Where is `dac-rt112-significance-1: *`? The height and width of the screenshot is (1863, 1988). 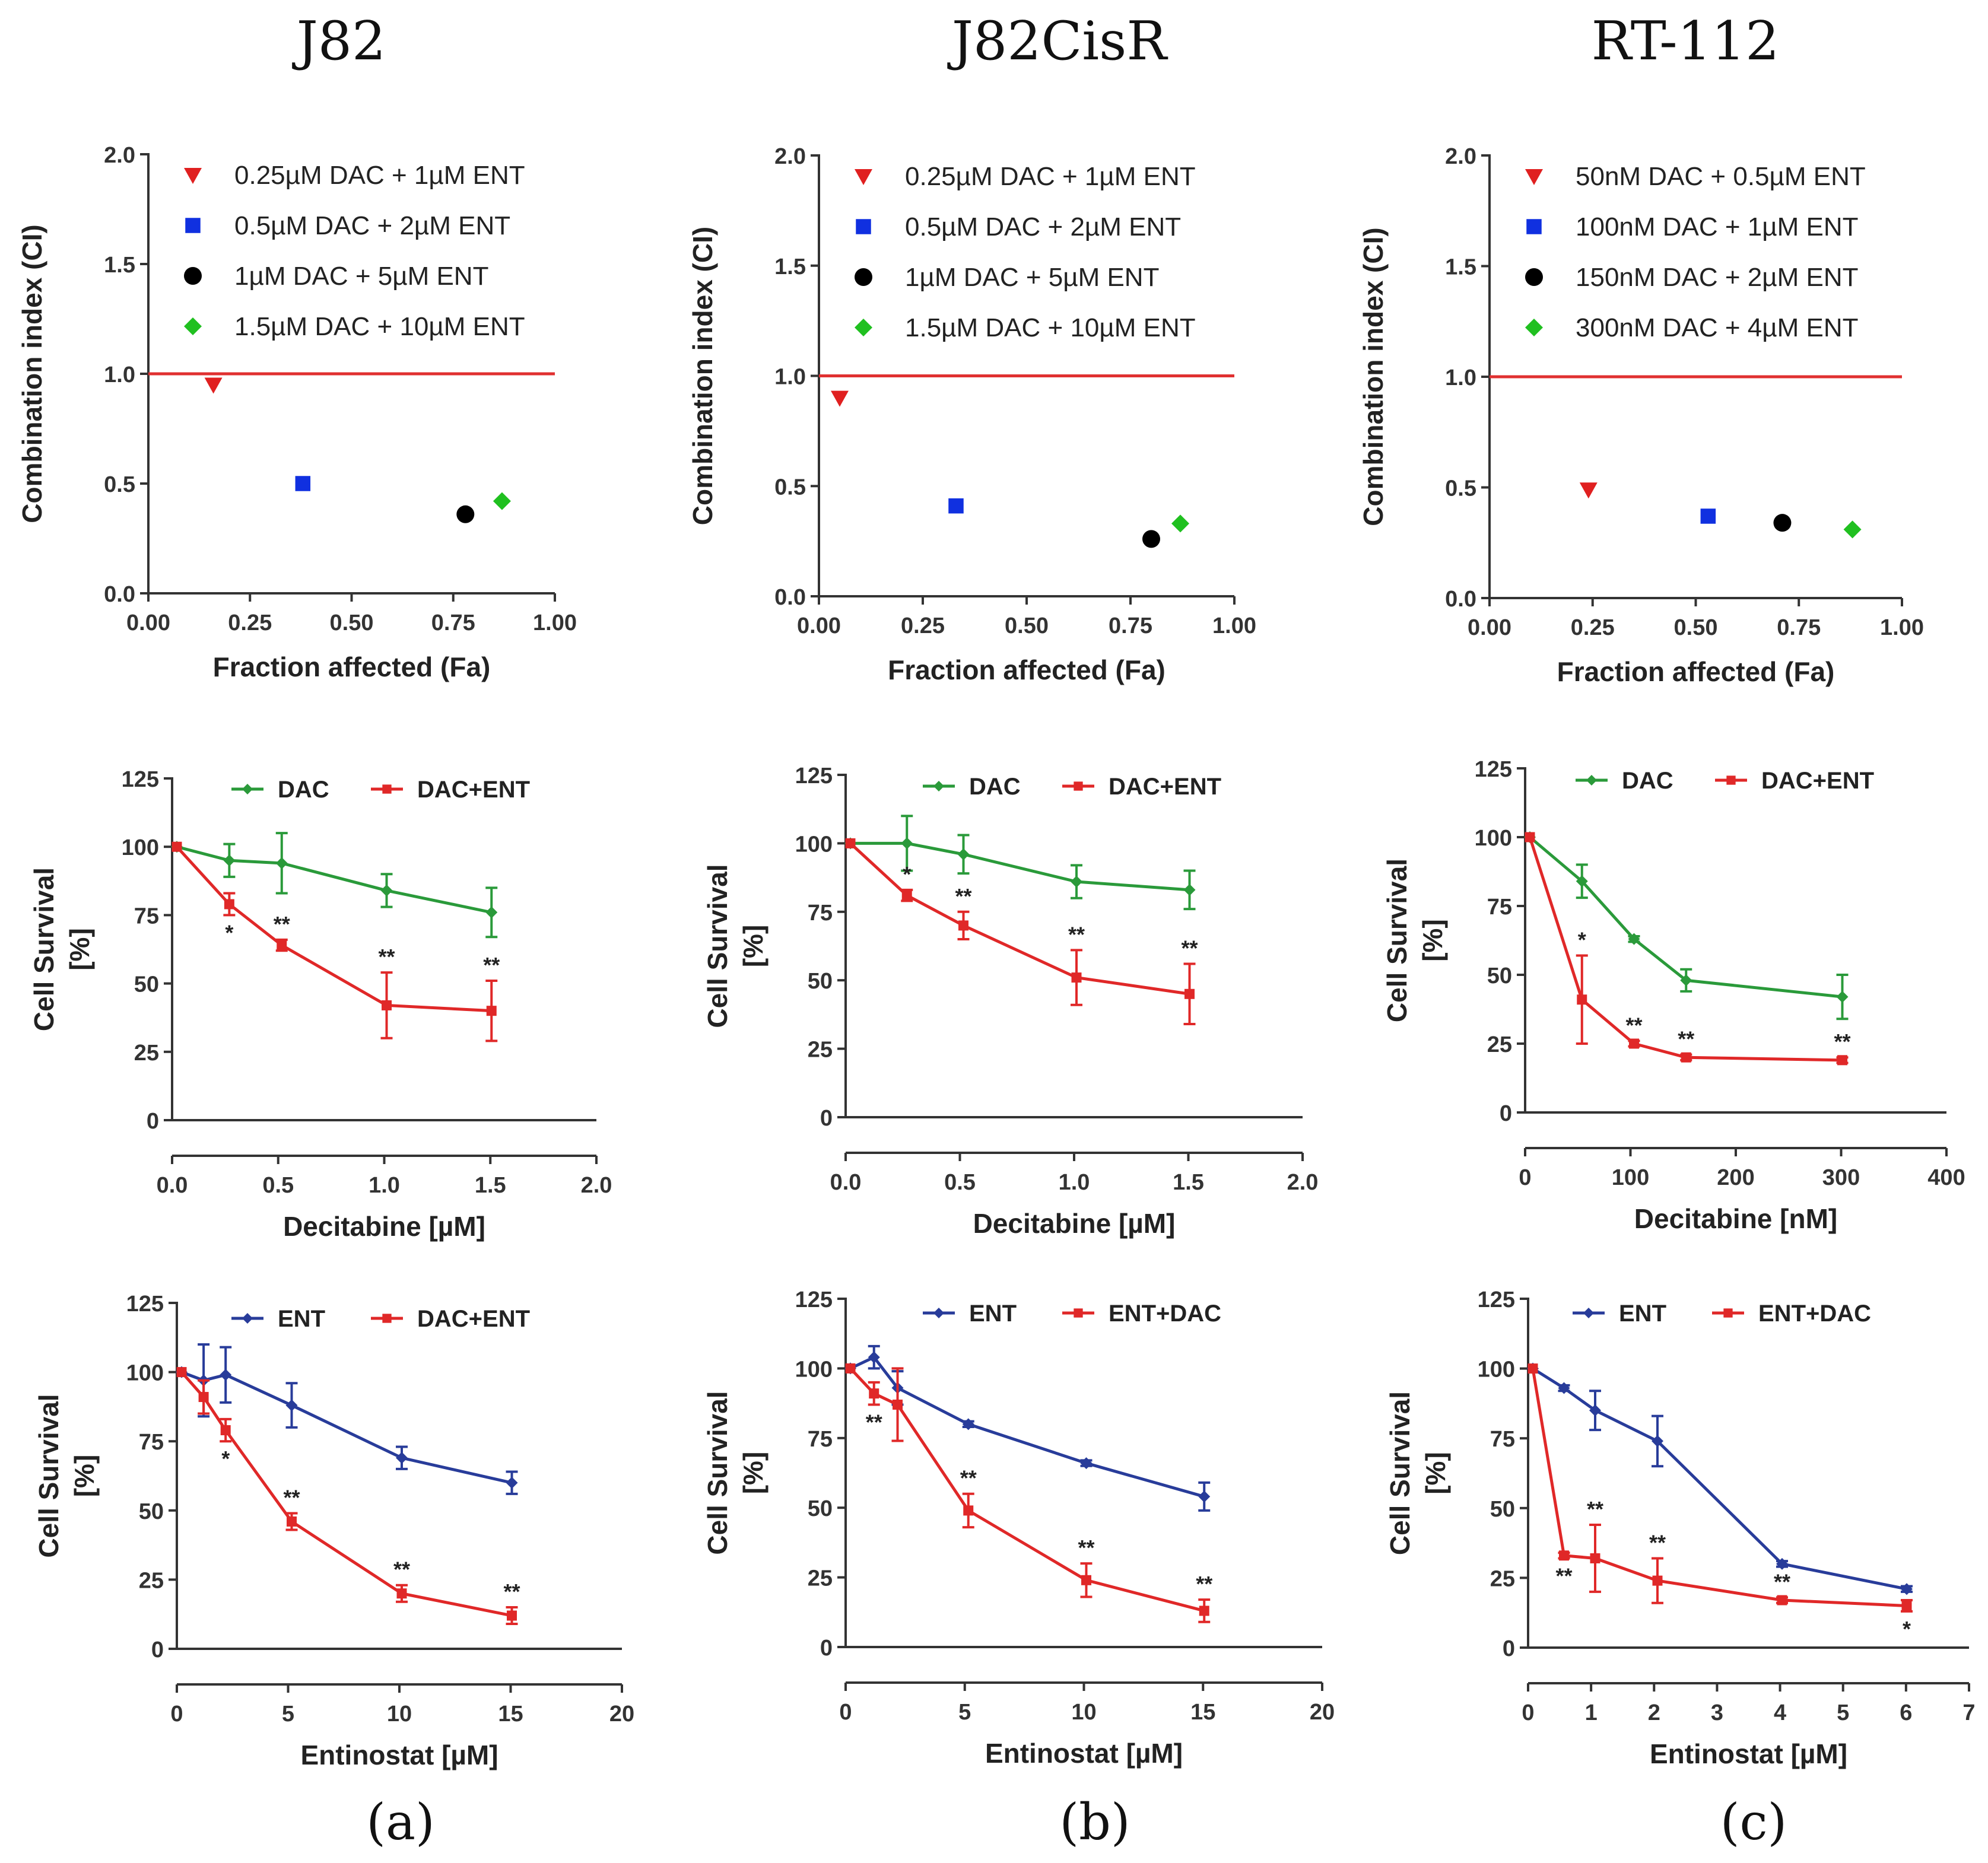
dac-rt112-significance-1: * is located at coordinates (1582, 940).